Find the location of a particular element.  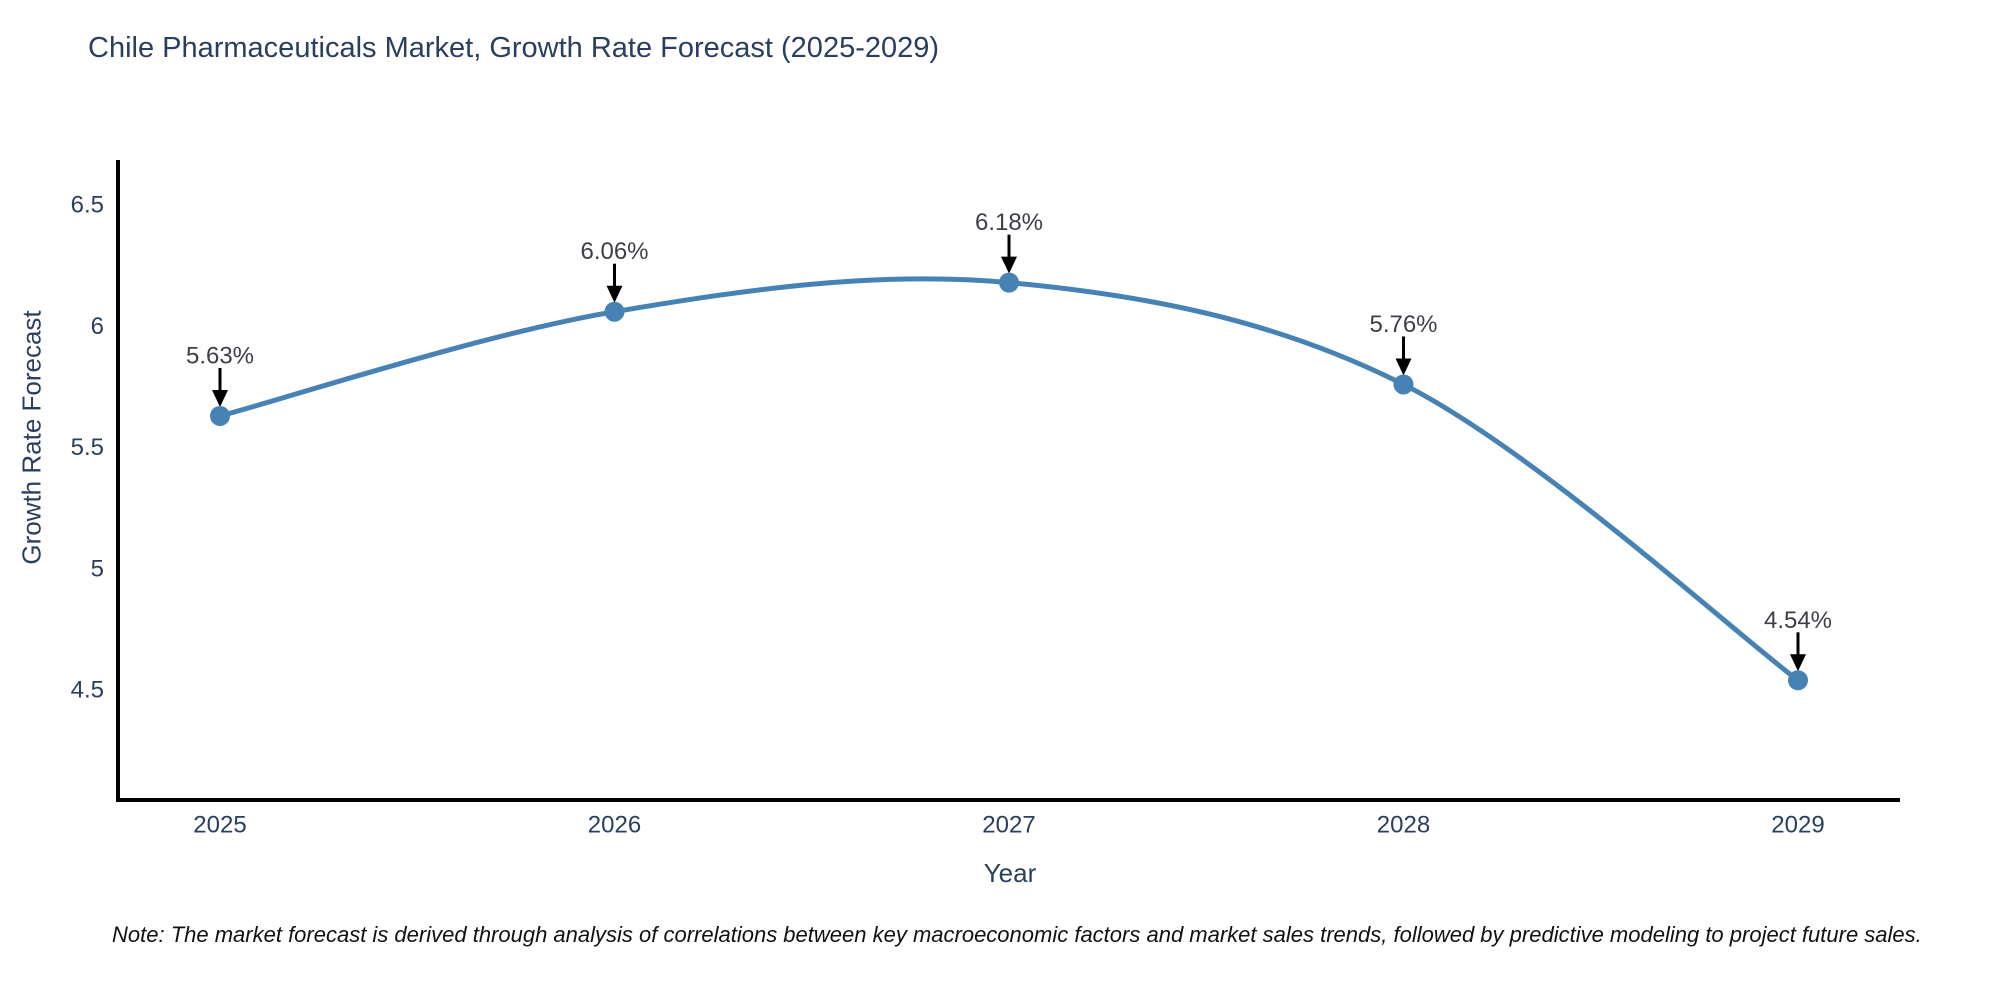

y-tick-label-3: 5 is located at coordinates (97, 568).